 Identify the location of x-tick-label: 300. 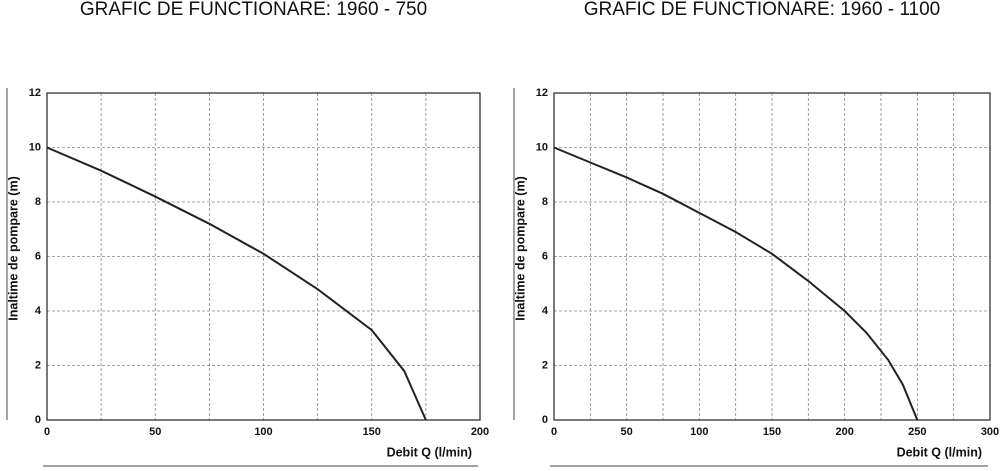
(990, 432).